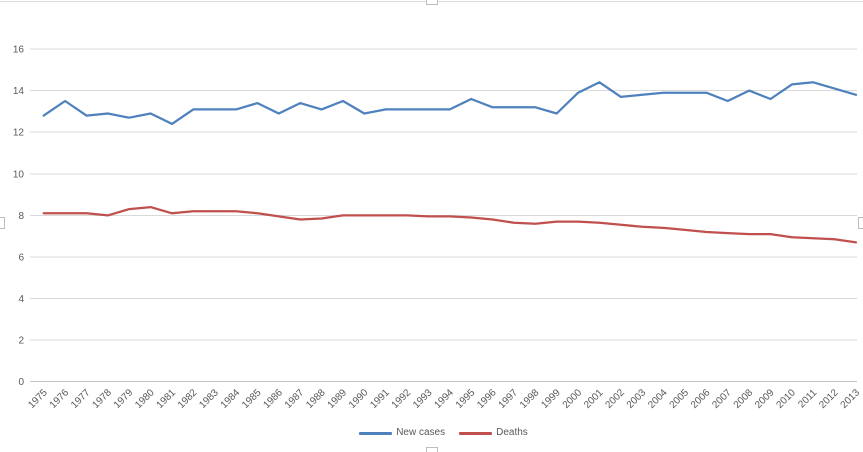 The image size is (863, 452). Describe the element at coordinates (658, 399) in the screenshot. I see `x-tick-label: 2004` at that location.